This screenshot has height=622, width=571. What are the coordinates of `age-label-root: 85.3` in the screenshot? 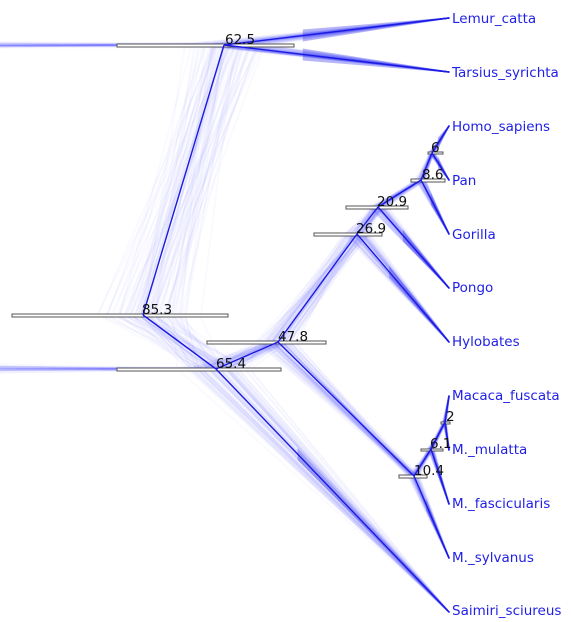 It's located at (157, 310).